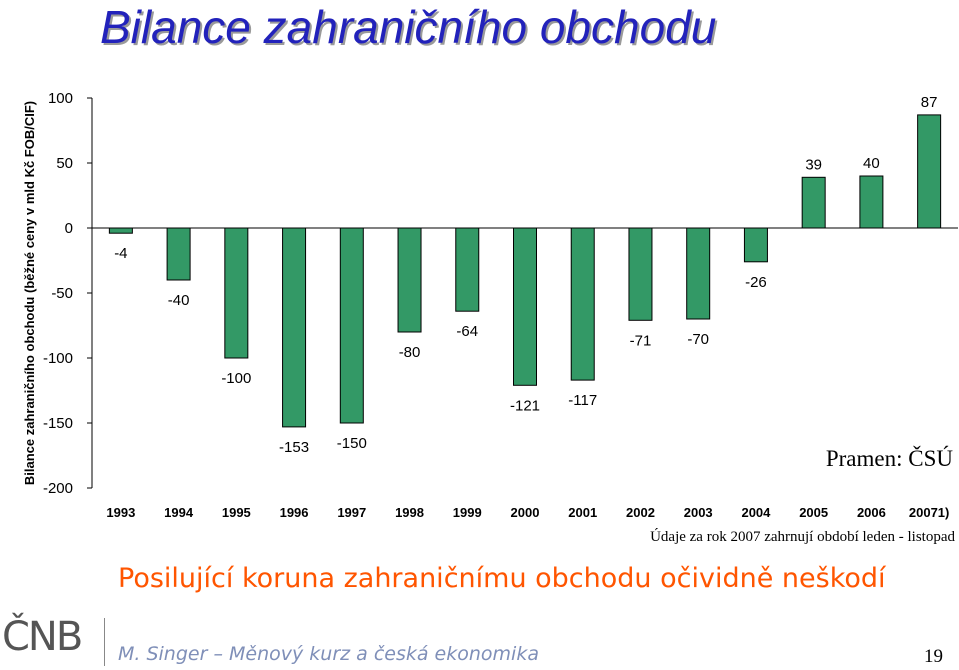 This screenshot has height=670, width=959. I want to click on data-label: -117, so click(582, 400).